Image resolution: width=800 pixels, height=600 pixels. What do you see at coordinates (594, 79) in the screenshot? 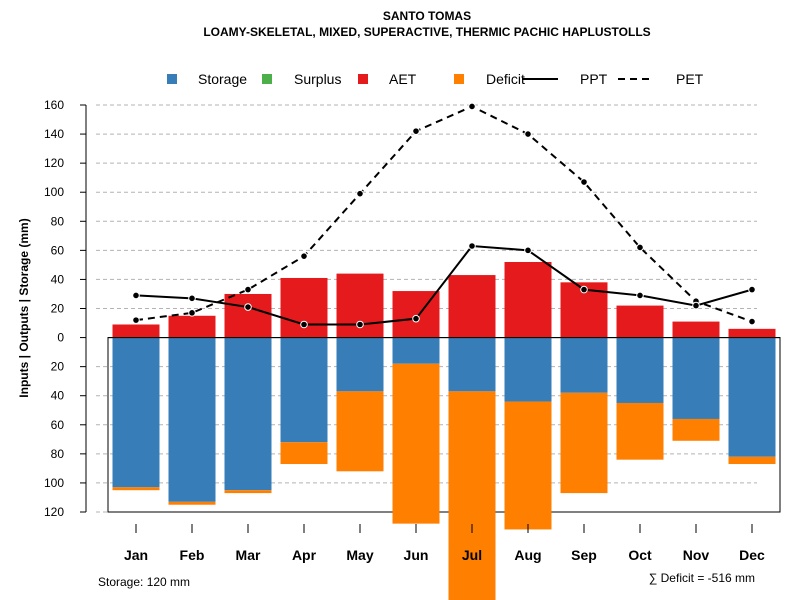
I see `legend-label: PPT` at bounding box center [594, 79].